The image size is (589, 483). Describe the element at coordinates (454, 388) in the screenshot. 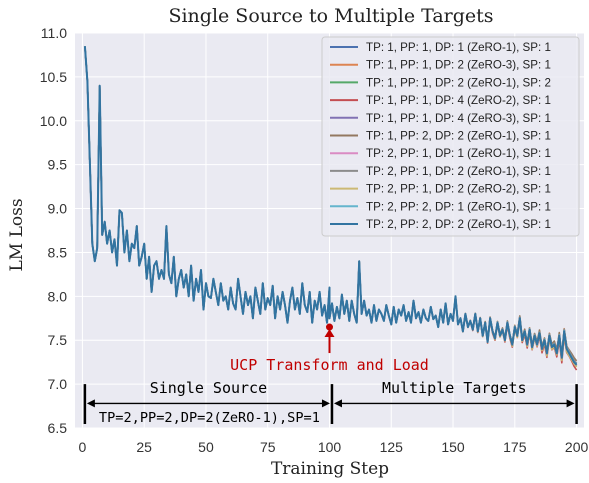

I see `multiple-targets-label: Multiple Targets` at that location.